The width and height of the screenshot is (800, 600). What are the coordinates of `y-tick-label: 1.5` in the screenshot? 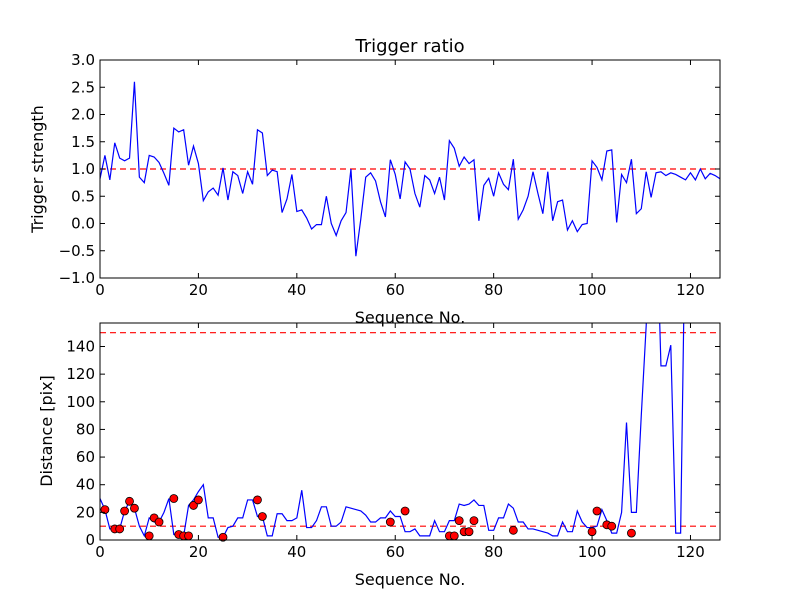 It's located at (83, 142).